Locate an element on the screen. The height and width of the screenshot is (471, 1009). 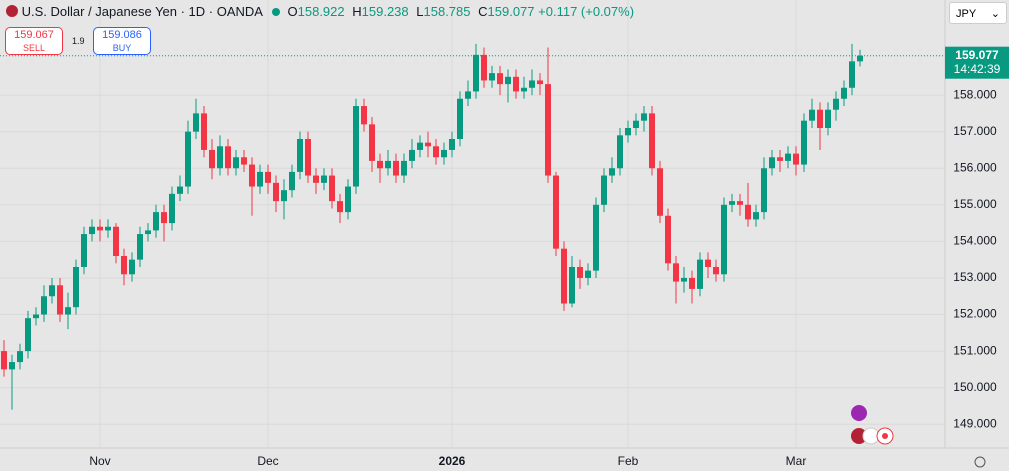
y-tick-label: 149.000 is located at coordinates (975, 423).